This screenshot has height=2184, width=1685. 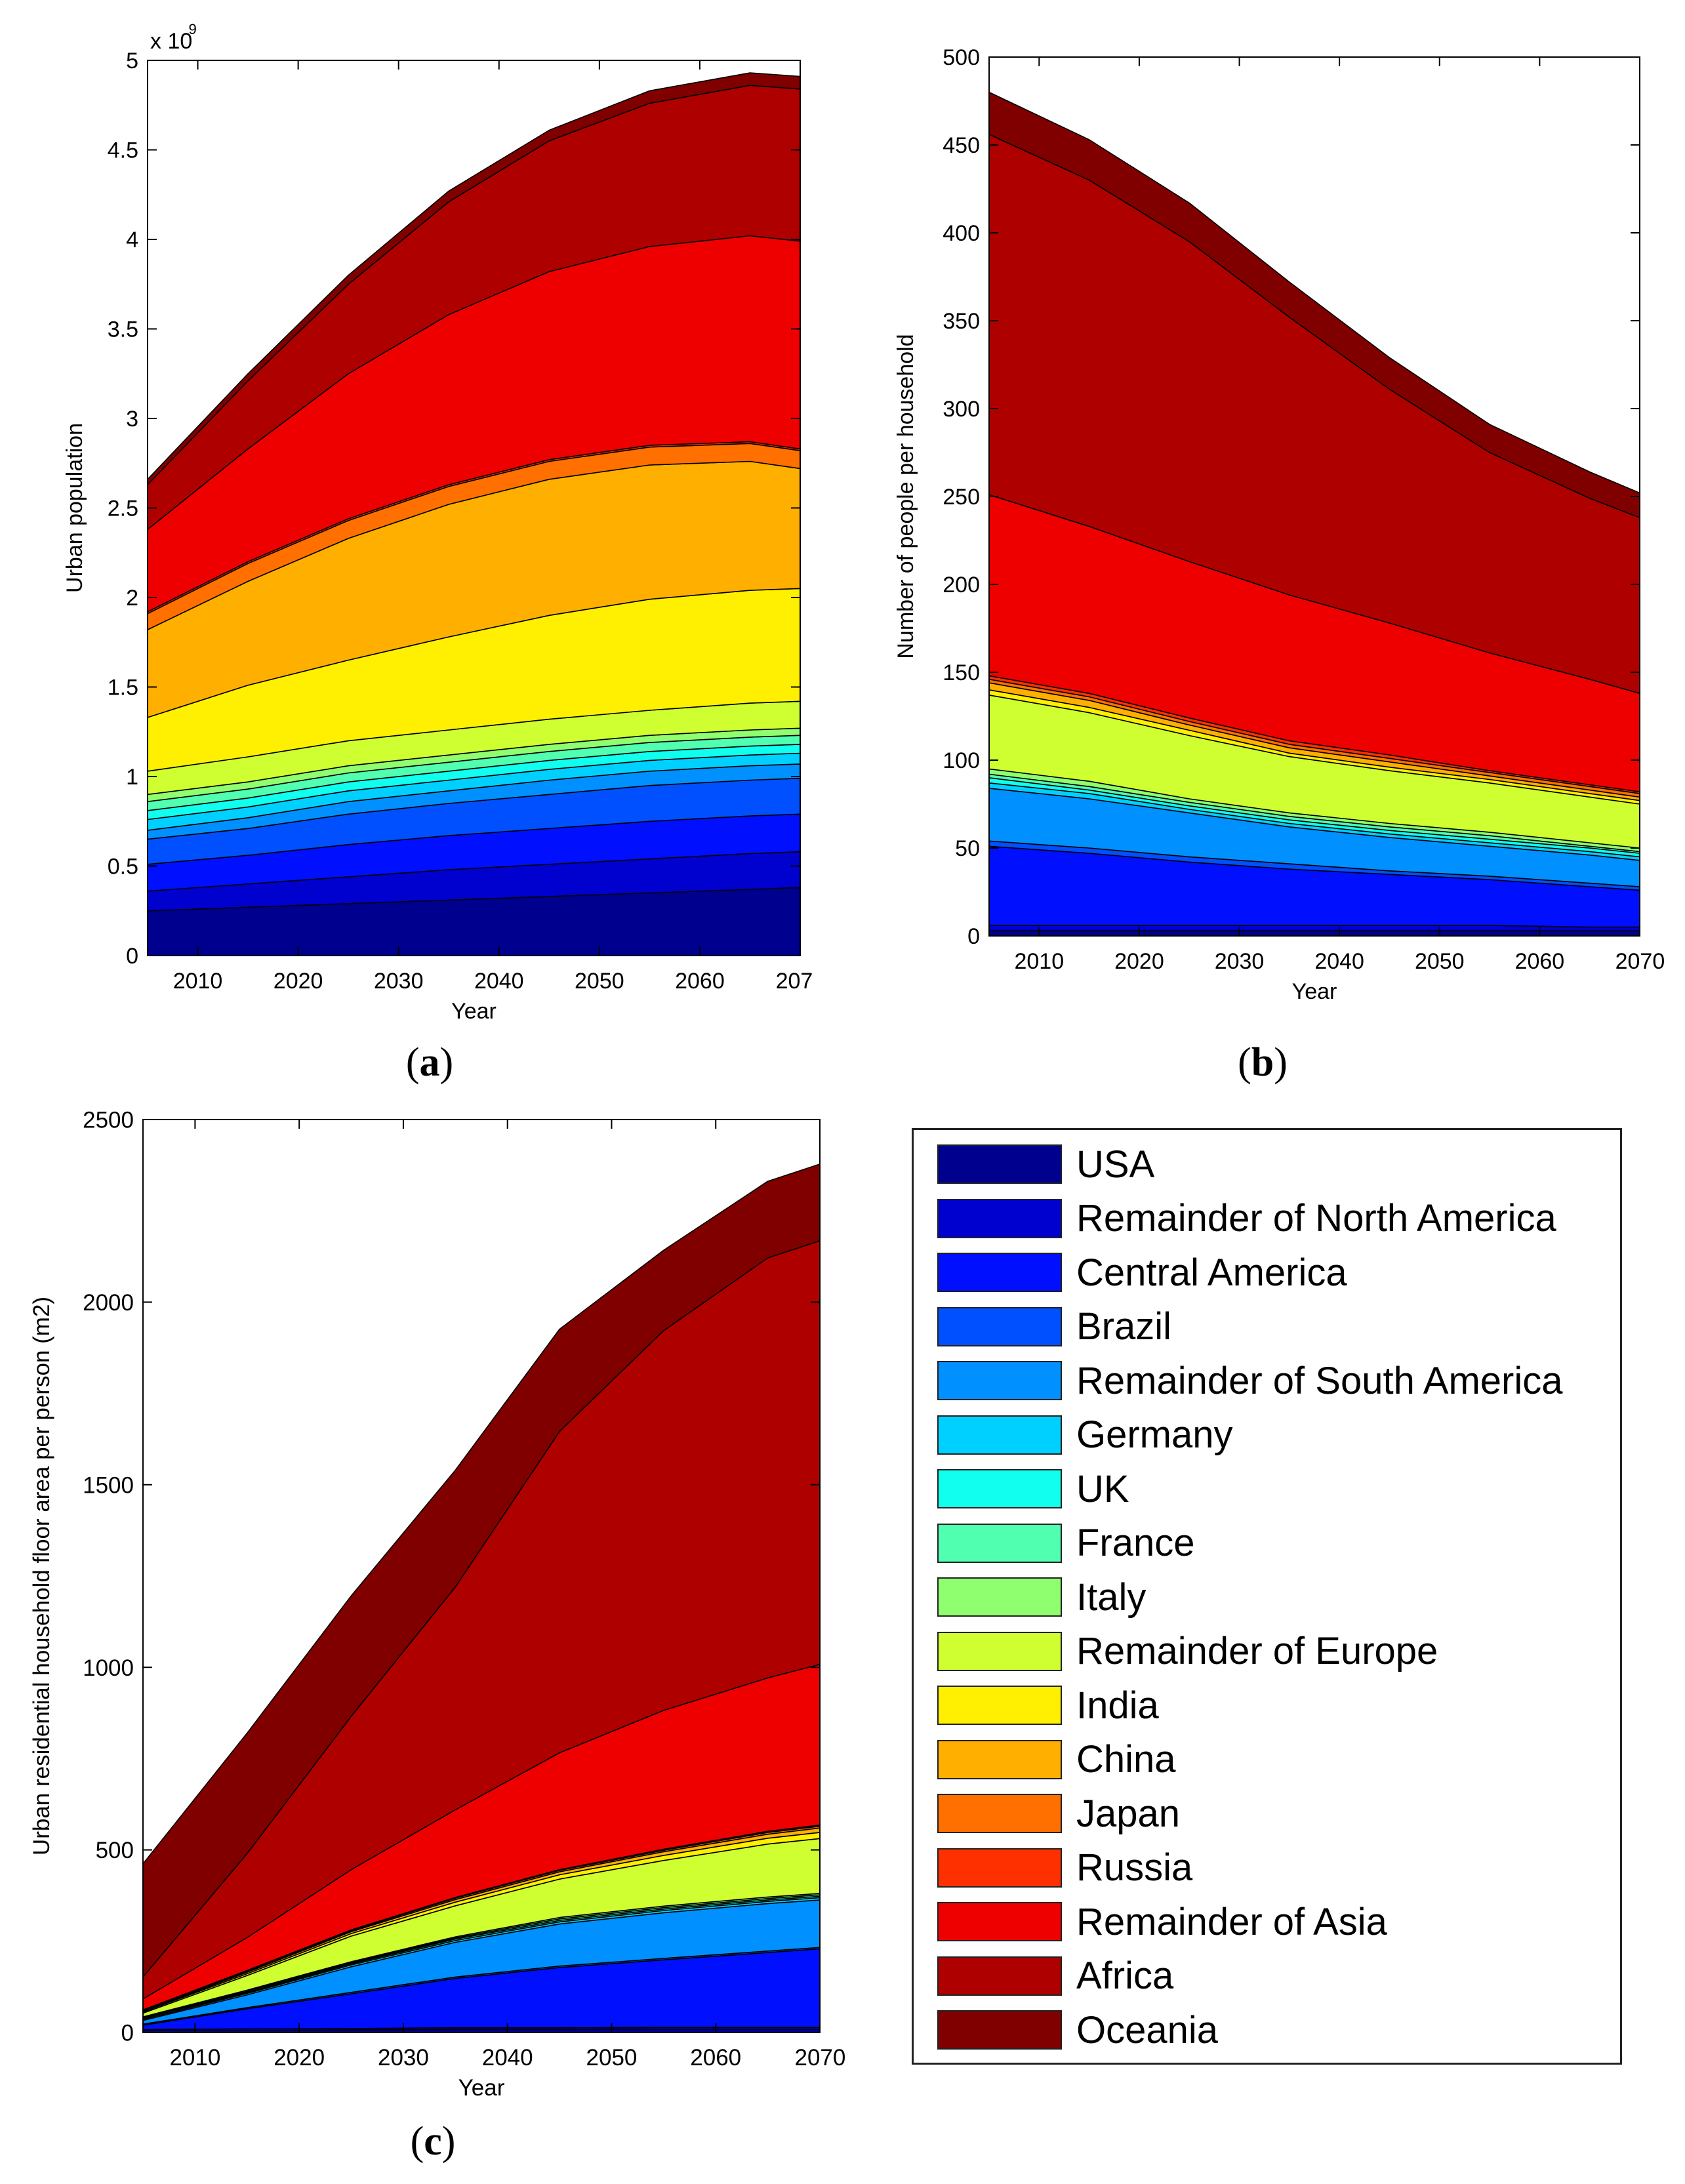 I want to click on y-tick-label-c: 1000, so click(x=108, y=1668).